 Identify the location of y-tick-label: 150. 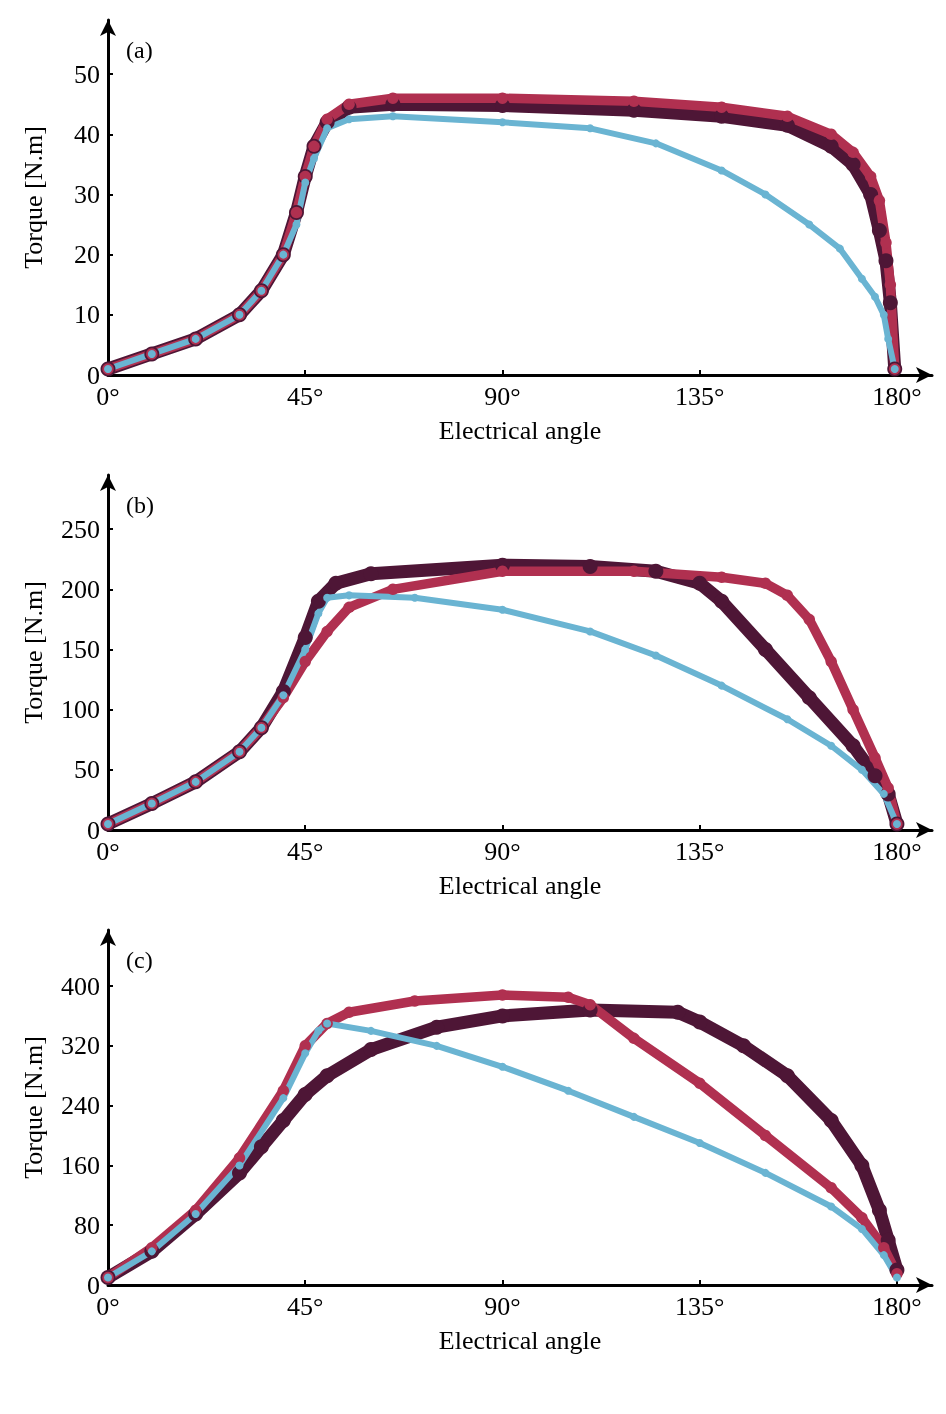
(80, 649).